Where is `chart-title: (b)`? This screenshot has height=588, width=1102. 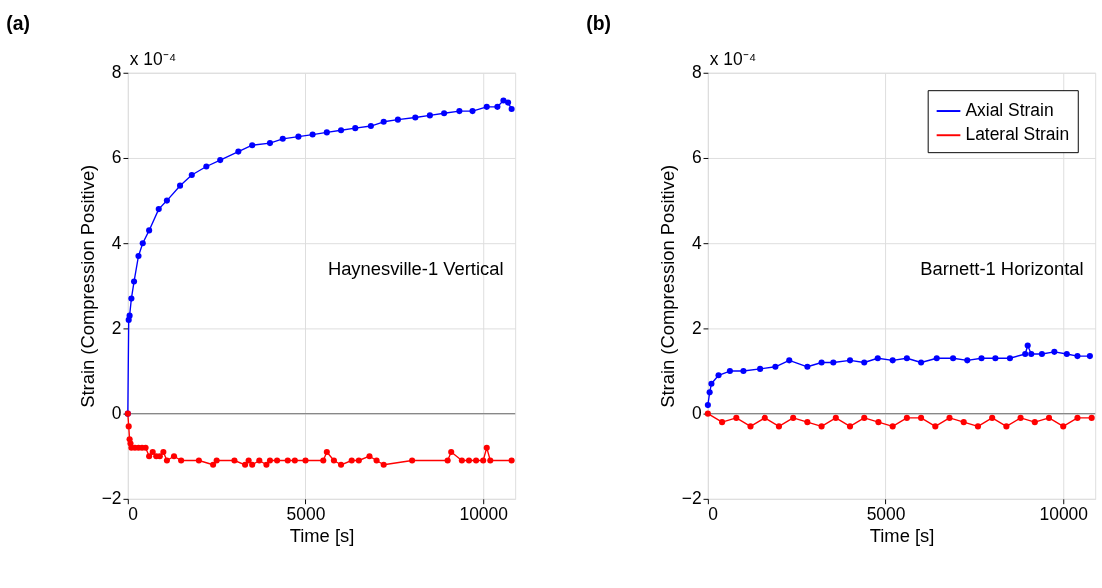
chart-title: (b) is located at coordinates (599, 23).